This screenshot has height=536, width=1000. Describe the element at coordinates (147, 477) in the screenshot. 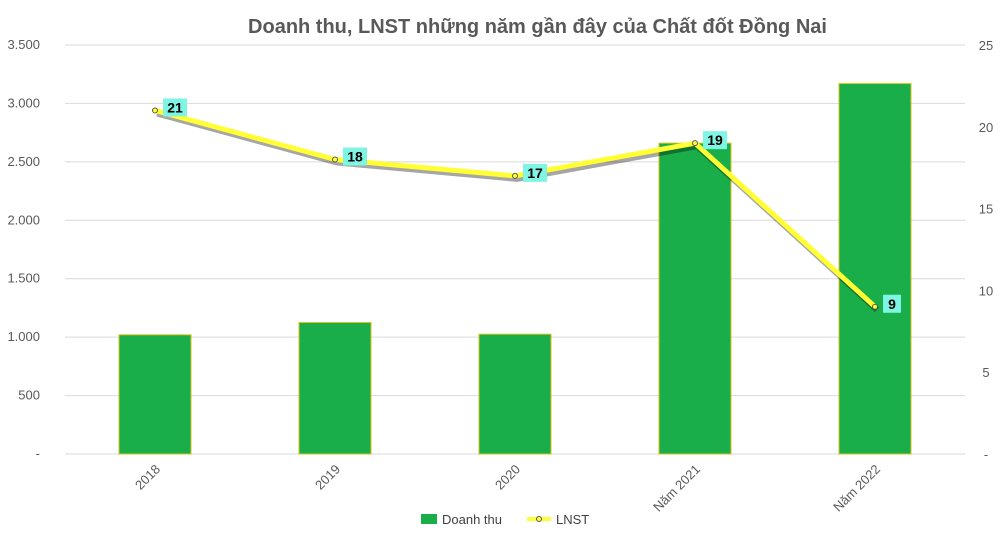

I see `x-tick-label: 2018` at that location.